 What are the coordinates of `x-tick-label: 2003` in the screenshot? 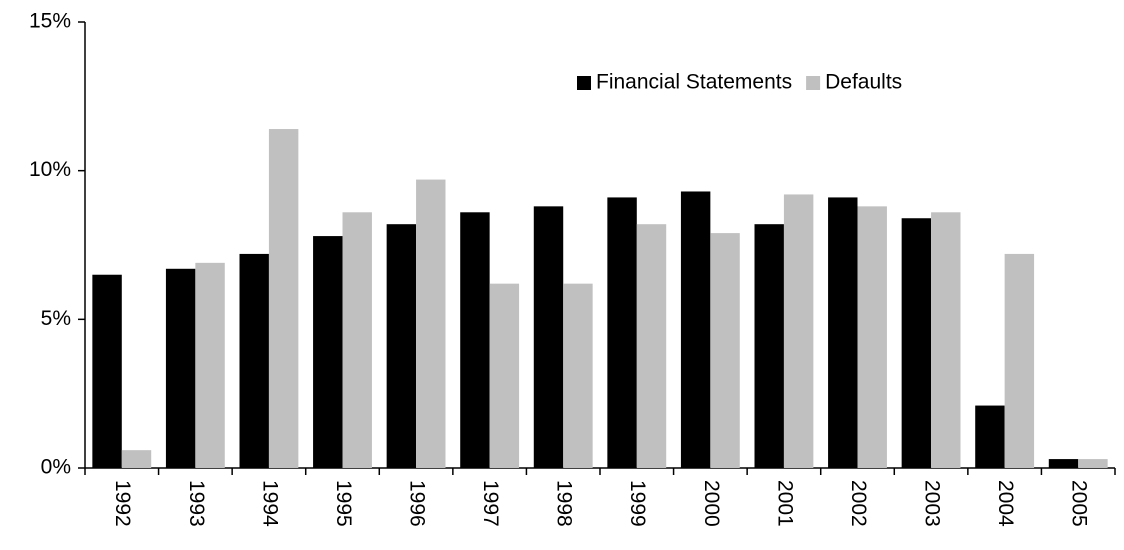 It's located at (932, 503).